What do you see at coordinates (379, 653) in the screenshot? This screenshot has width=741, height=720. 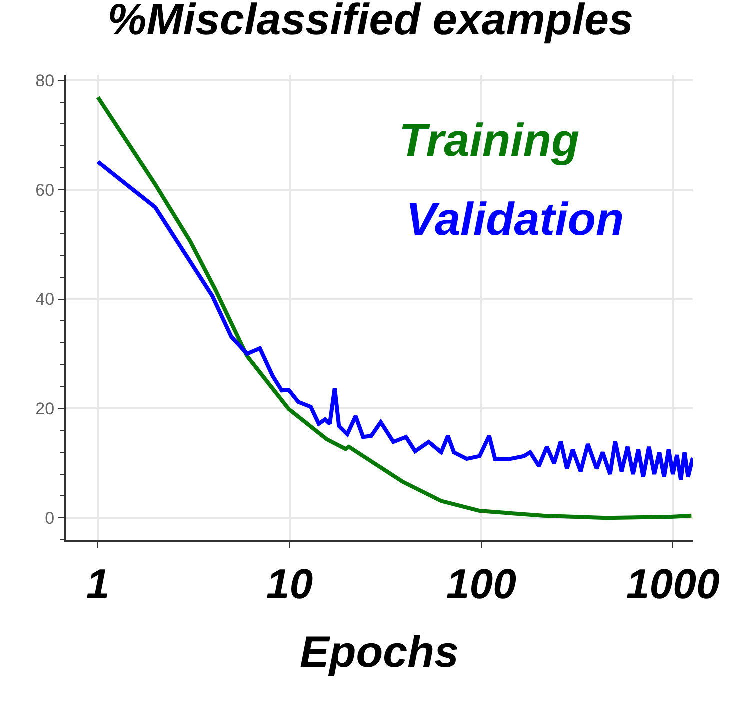 I see `x-axis-title: Epochs` at bounding box center [379, 653].